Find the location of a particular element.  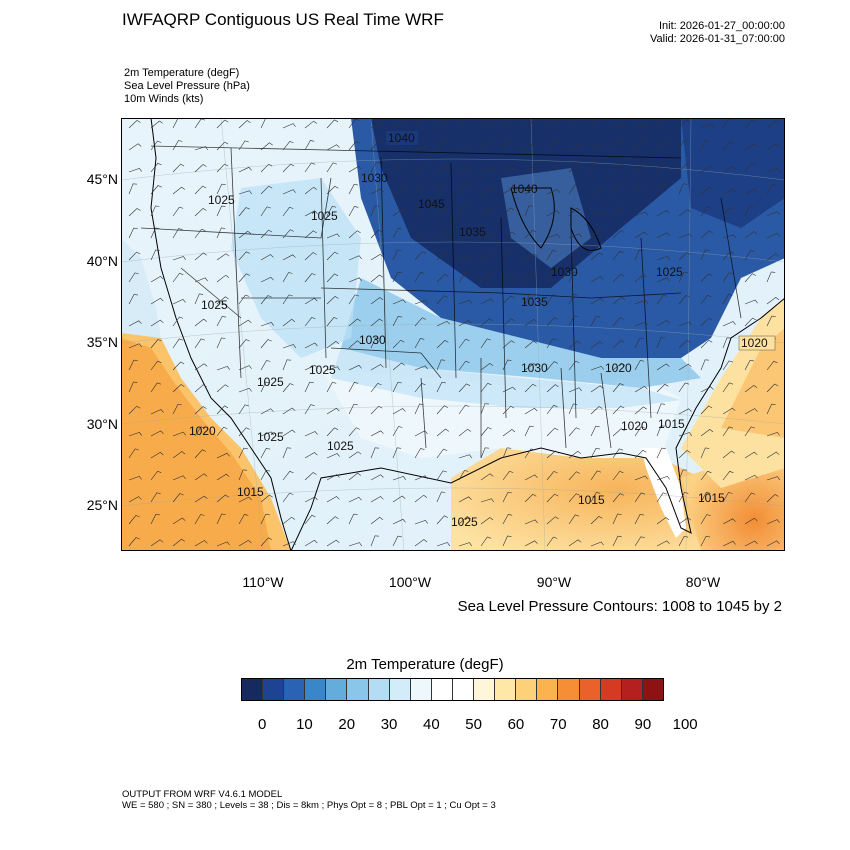

colorbar-tick-label: 100 is located at coordinates (685, 724).